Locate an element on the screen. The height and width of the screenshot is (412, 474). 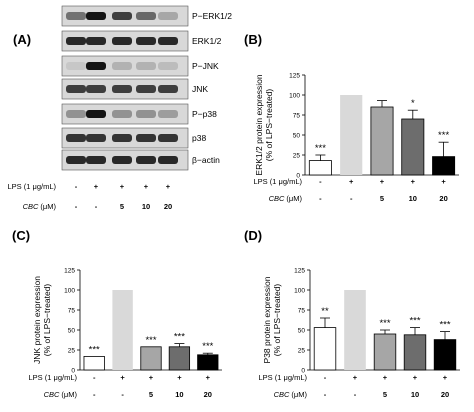
blot-conditions: LPS (1 μg/mL) CBC (μM) - + + + + - - 5 10 20 is located at coordinates (89, 196).